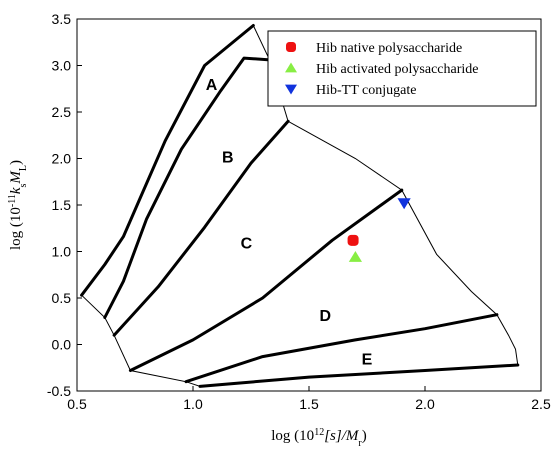 This screenshot has height=452, width=552. I want to click on region-label-b: B, so click(228, 158).